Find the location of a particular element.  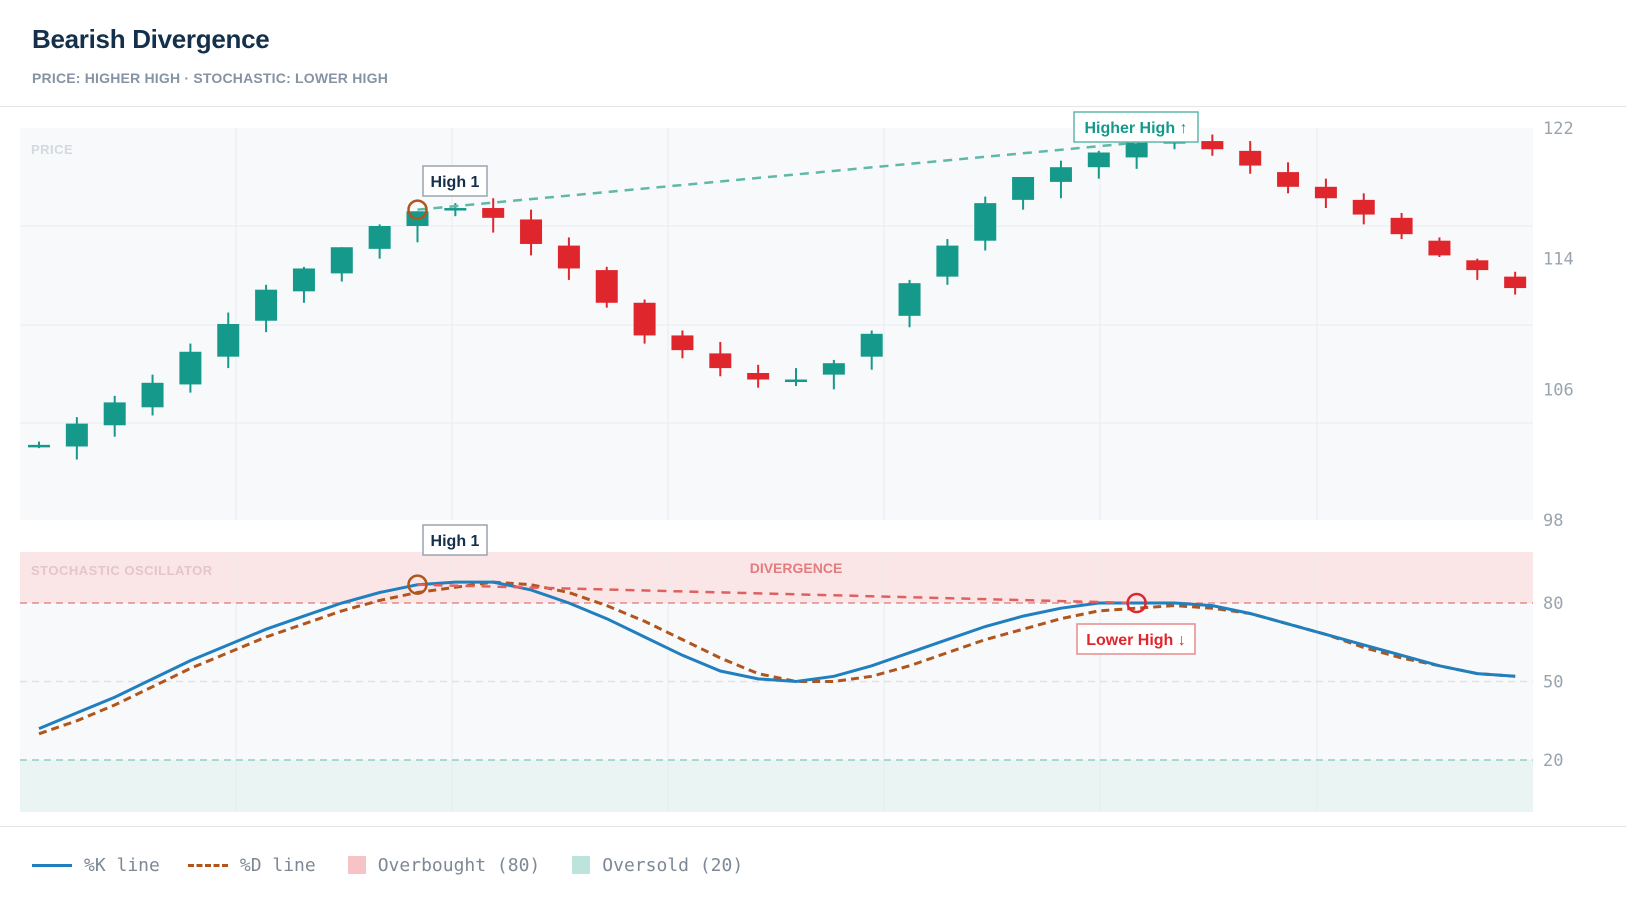

price-higher-high-label-box is located at coordinates (1136, 127).